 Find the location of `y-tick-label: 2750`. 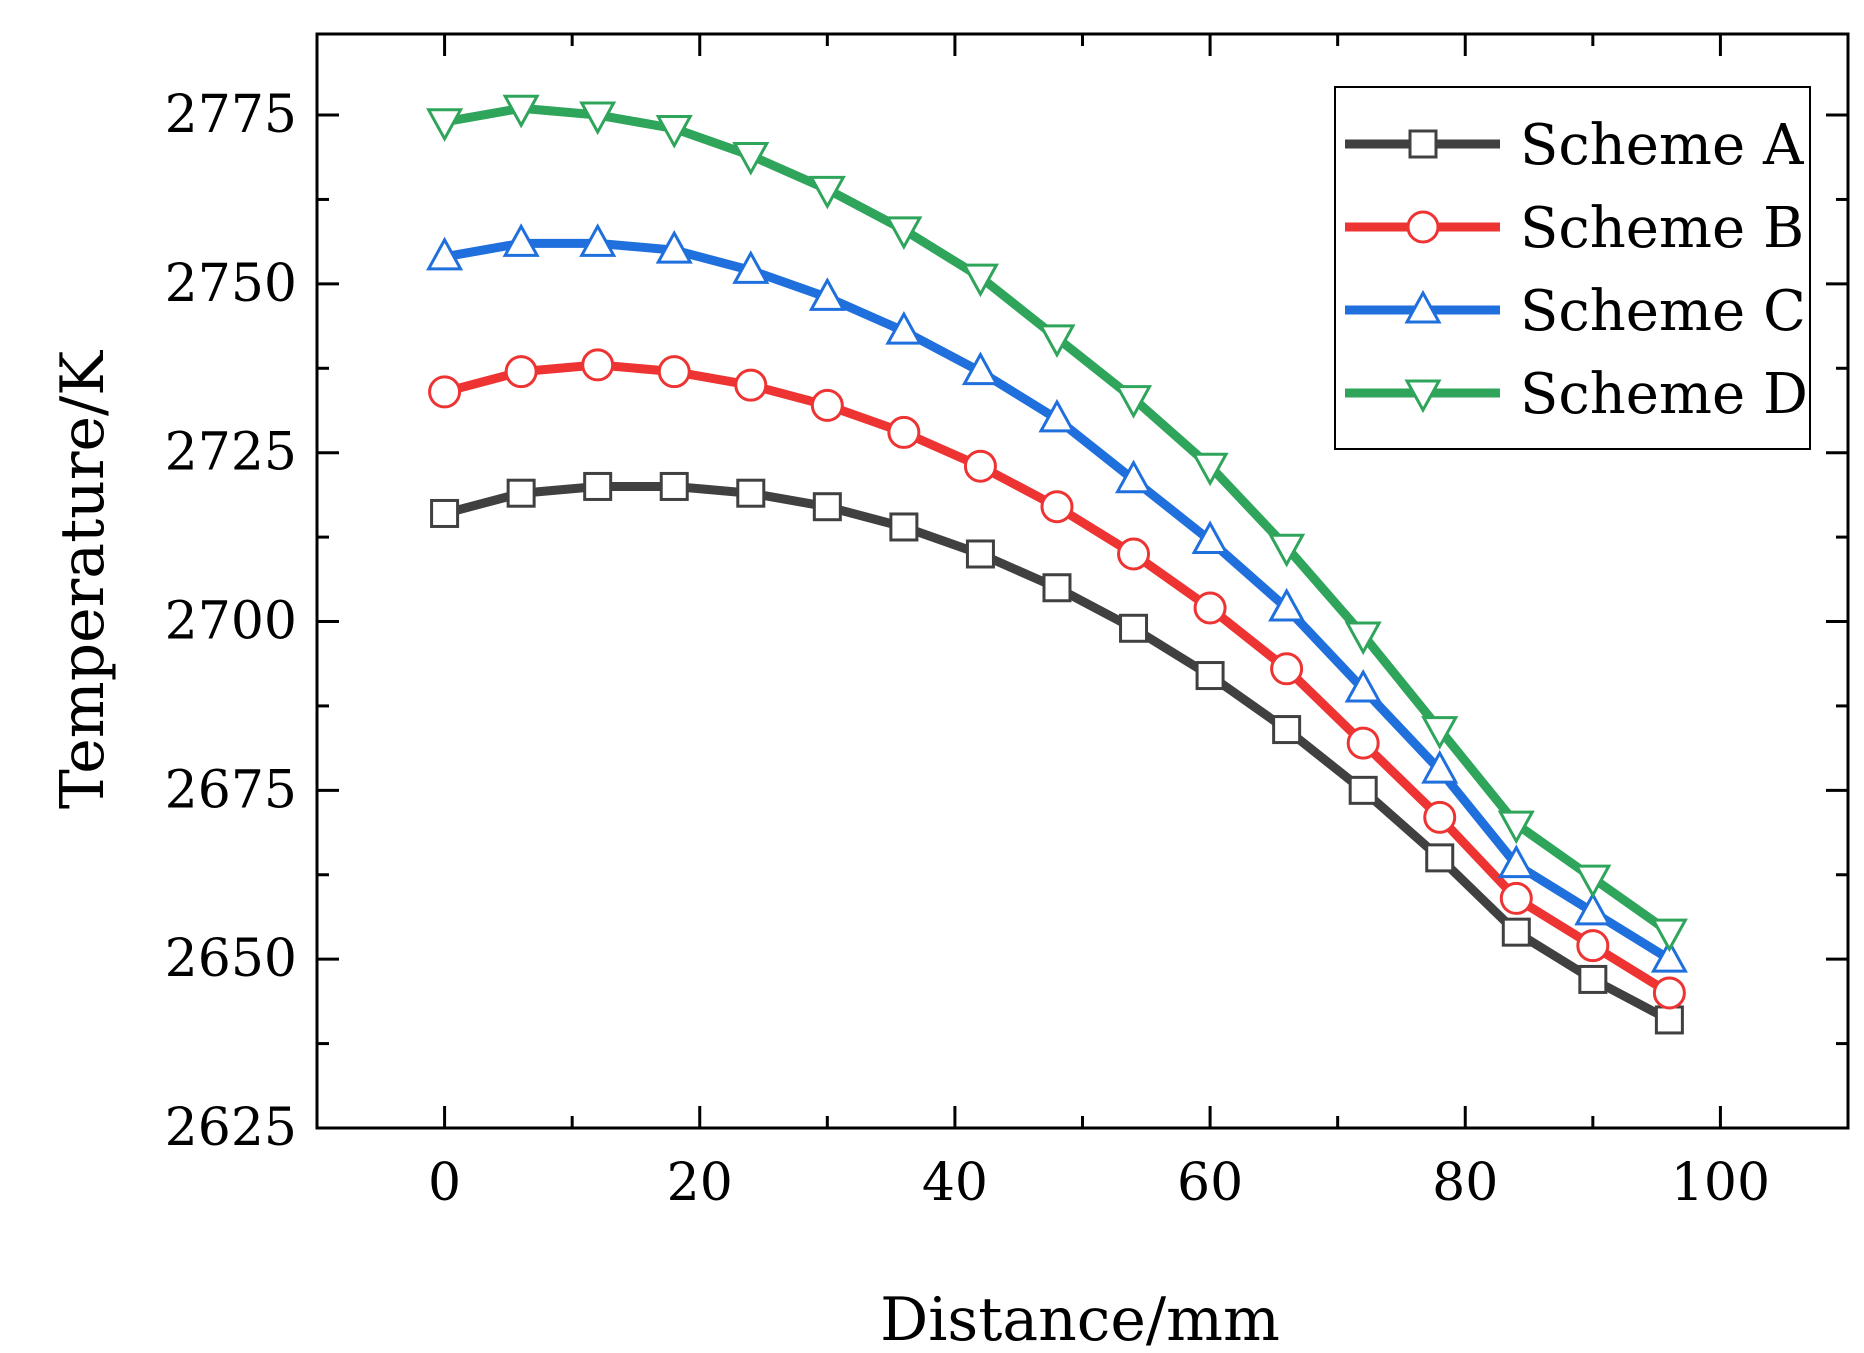

y-tick-label: 2750 is located at coordinates (231, 284).